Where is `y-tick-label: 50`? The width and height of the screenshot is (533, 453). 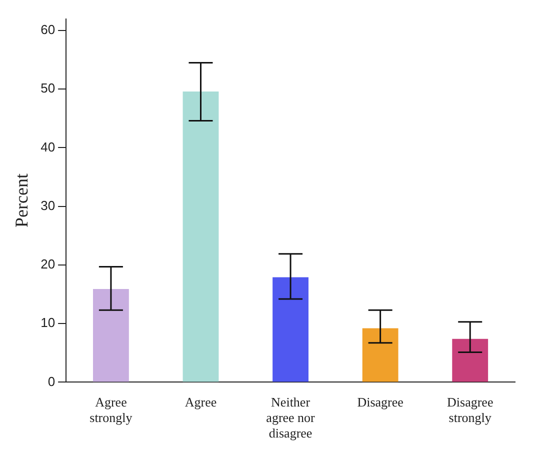 y-tick-label: 50 is located at coordinates (48, 88).